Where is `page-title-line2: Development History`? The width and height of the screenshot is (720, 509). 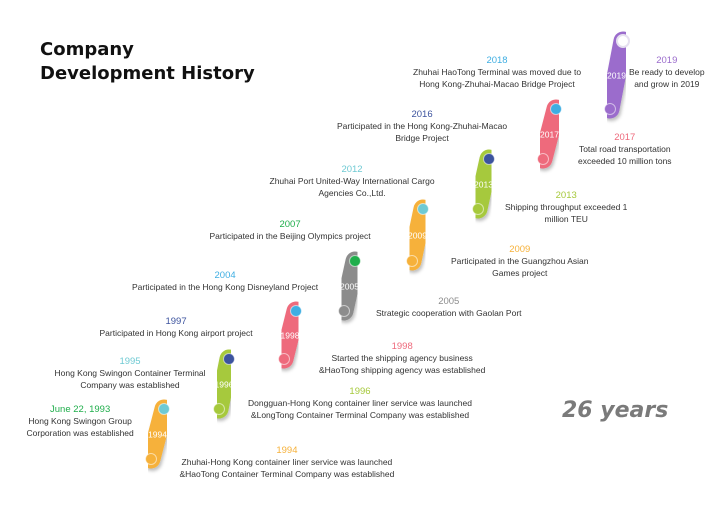
page-title-line2: Development History is located at coordinates (147, 73).